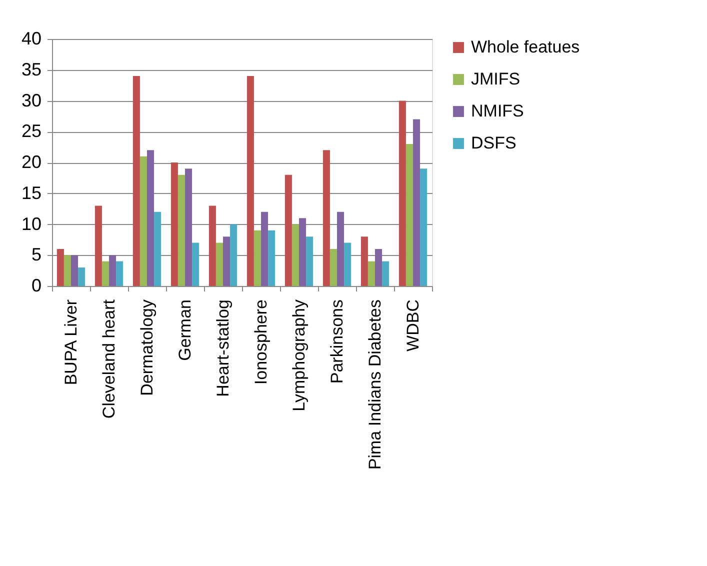 This screenshot has height=566, width=707. Describe the element at coordinates (493, 143) in the screenshot. I see `legend-label: DSFS` at that location.